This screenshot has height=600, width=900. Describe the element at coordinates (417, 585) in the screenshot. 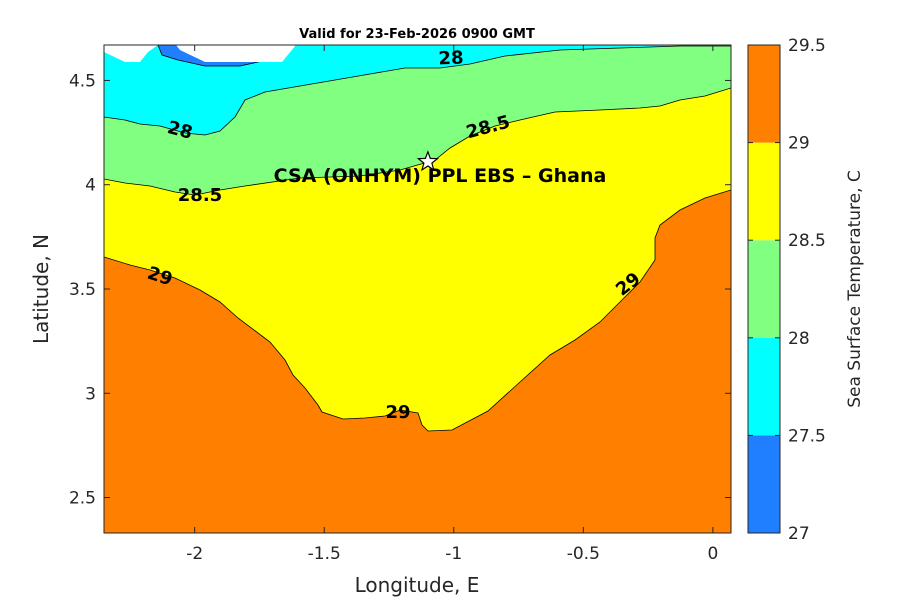

I see `x-axis-label: Longitude, E` at that location.